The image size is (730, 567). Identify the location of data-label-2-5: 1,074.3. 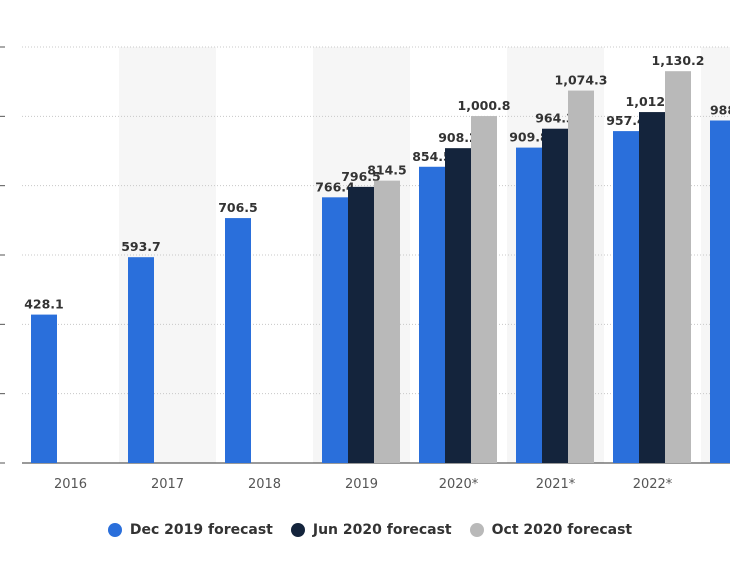
(581, 80).